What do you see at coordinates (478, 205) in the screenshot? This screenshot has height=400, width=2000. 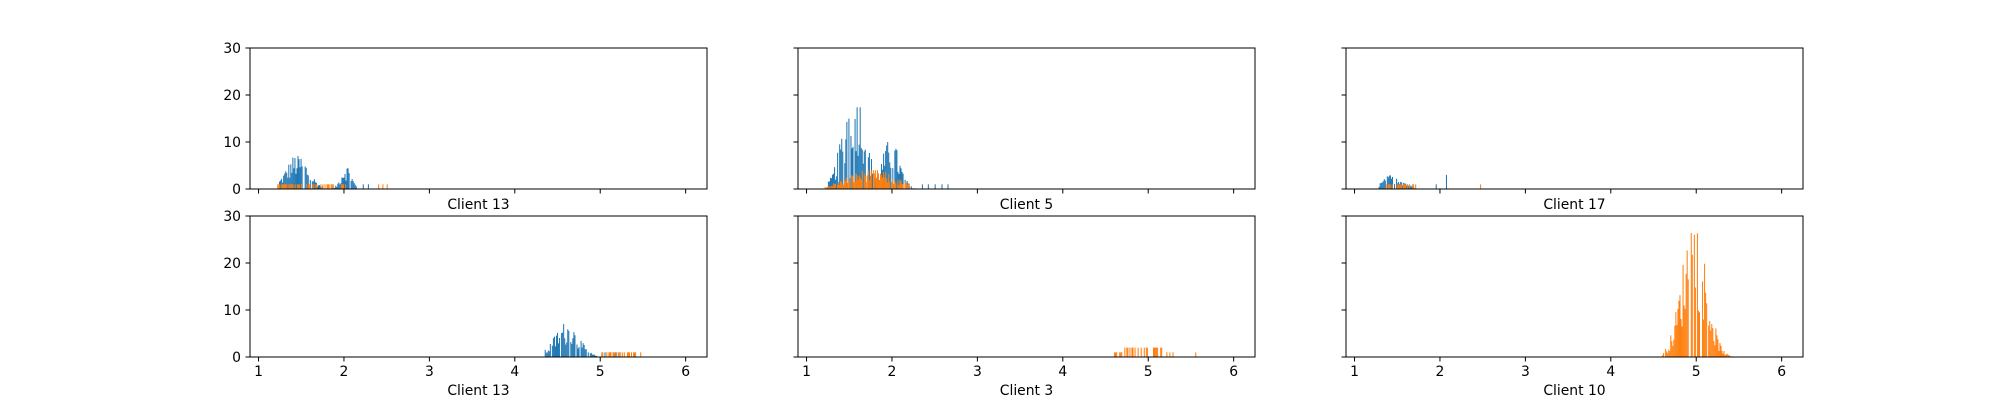 I see `x-axis-label: Client 13` at bounding box center [478, 205].